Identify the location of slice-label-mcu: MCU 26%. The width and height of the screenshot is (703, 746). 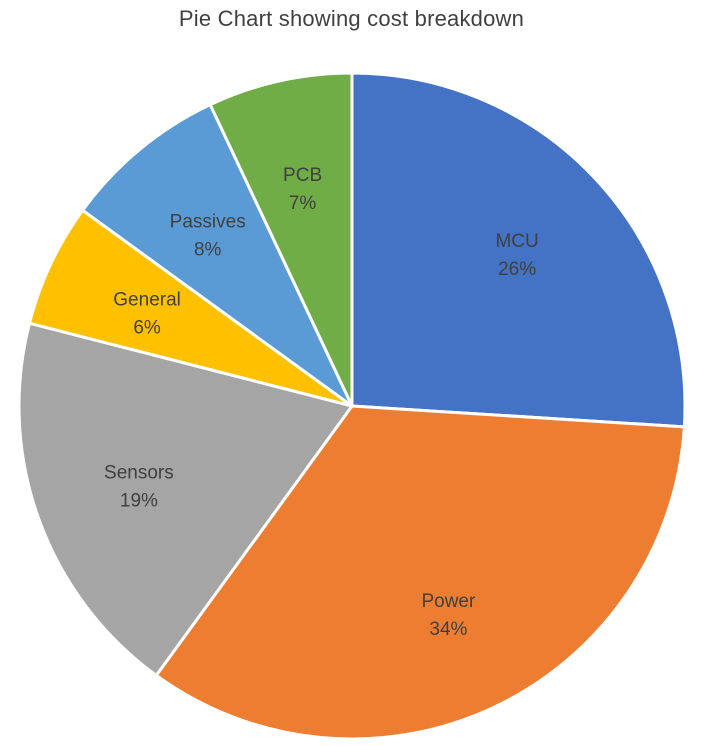
(516, 255).